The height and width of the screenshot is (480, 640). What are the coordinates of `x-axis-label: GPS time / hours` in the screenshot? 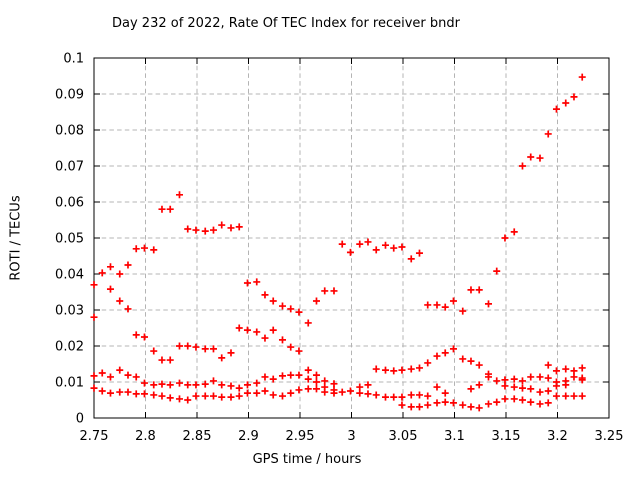 It's located at (307, 459).